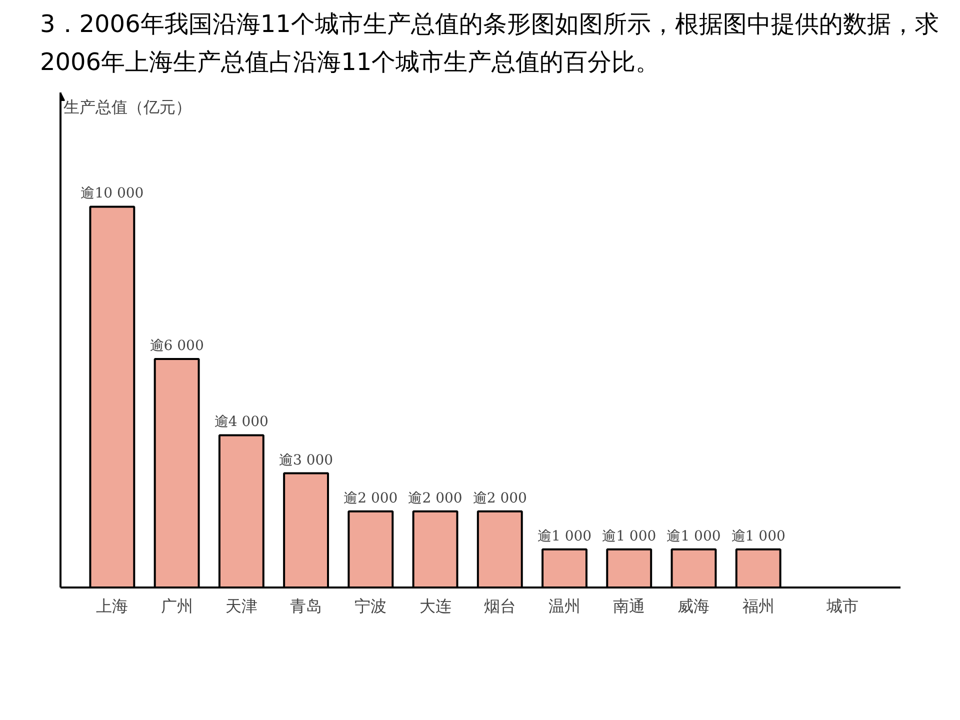 This screenshot has width=960, height=720. What do you see at coordinates (694, 606) in the screenshot?
I see `x-tick-label: 威海` at bounding box center [694, 606].